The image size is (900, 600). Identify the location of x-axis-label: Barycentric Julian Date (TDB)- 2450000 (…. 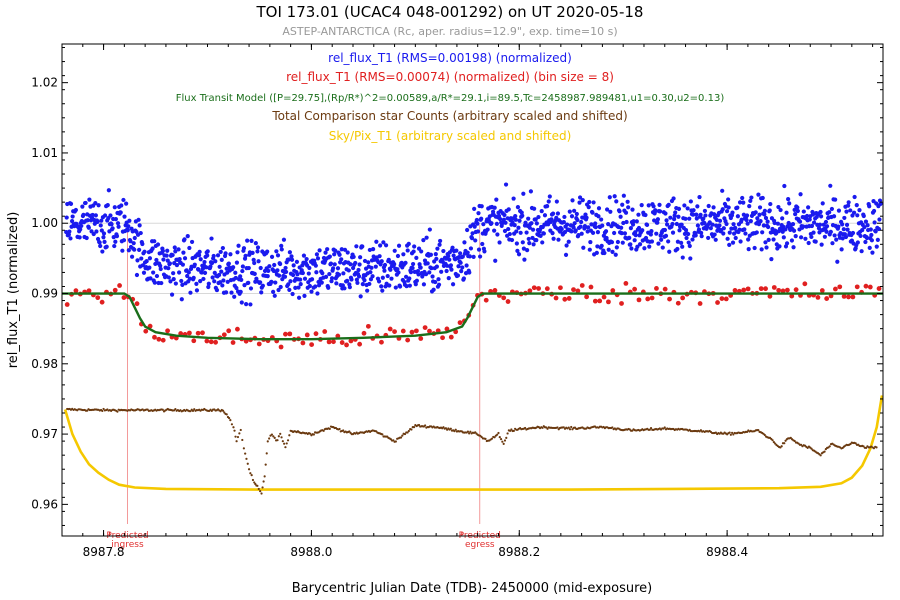
(472, 588).